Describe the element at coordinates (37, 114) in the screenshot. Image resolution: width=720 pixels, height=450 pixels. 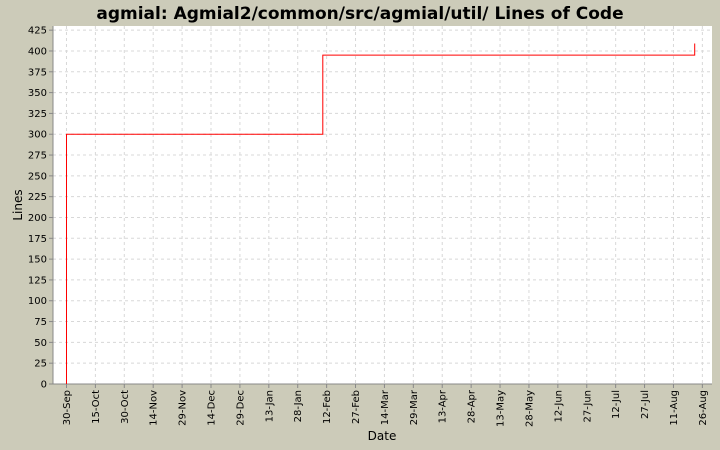
I see `y-tick-label: 325` at that location.